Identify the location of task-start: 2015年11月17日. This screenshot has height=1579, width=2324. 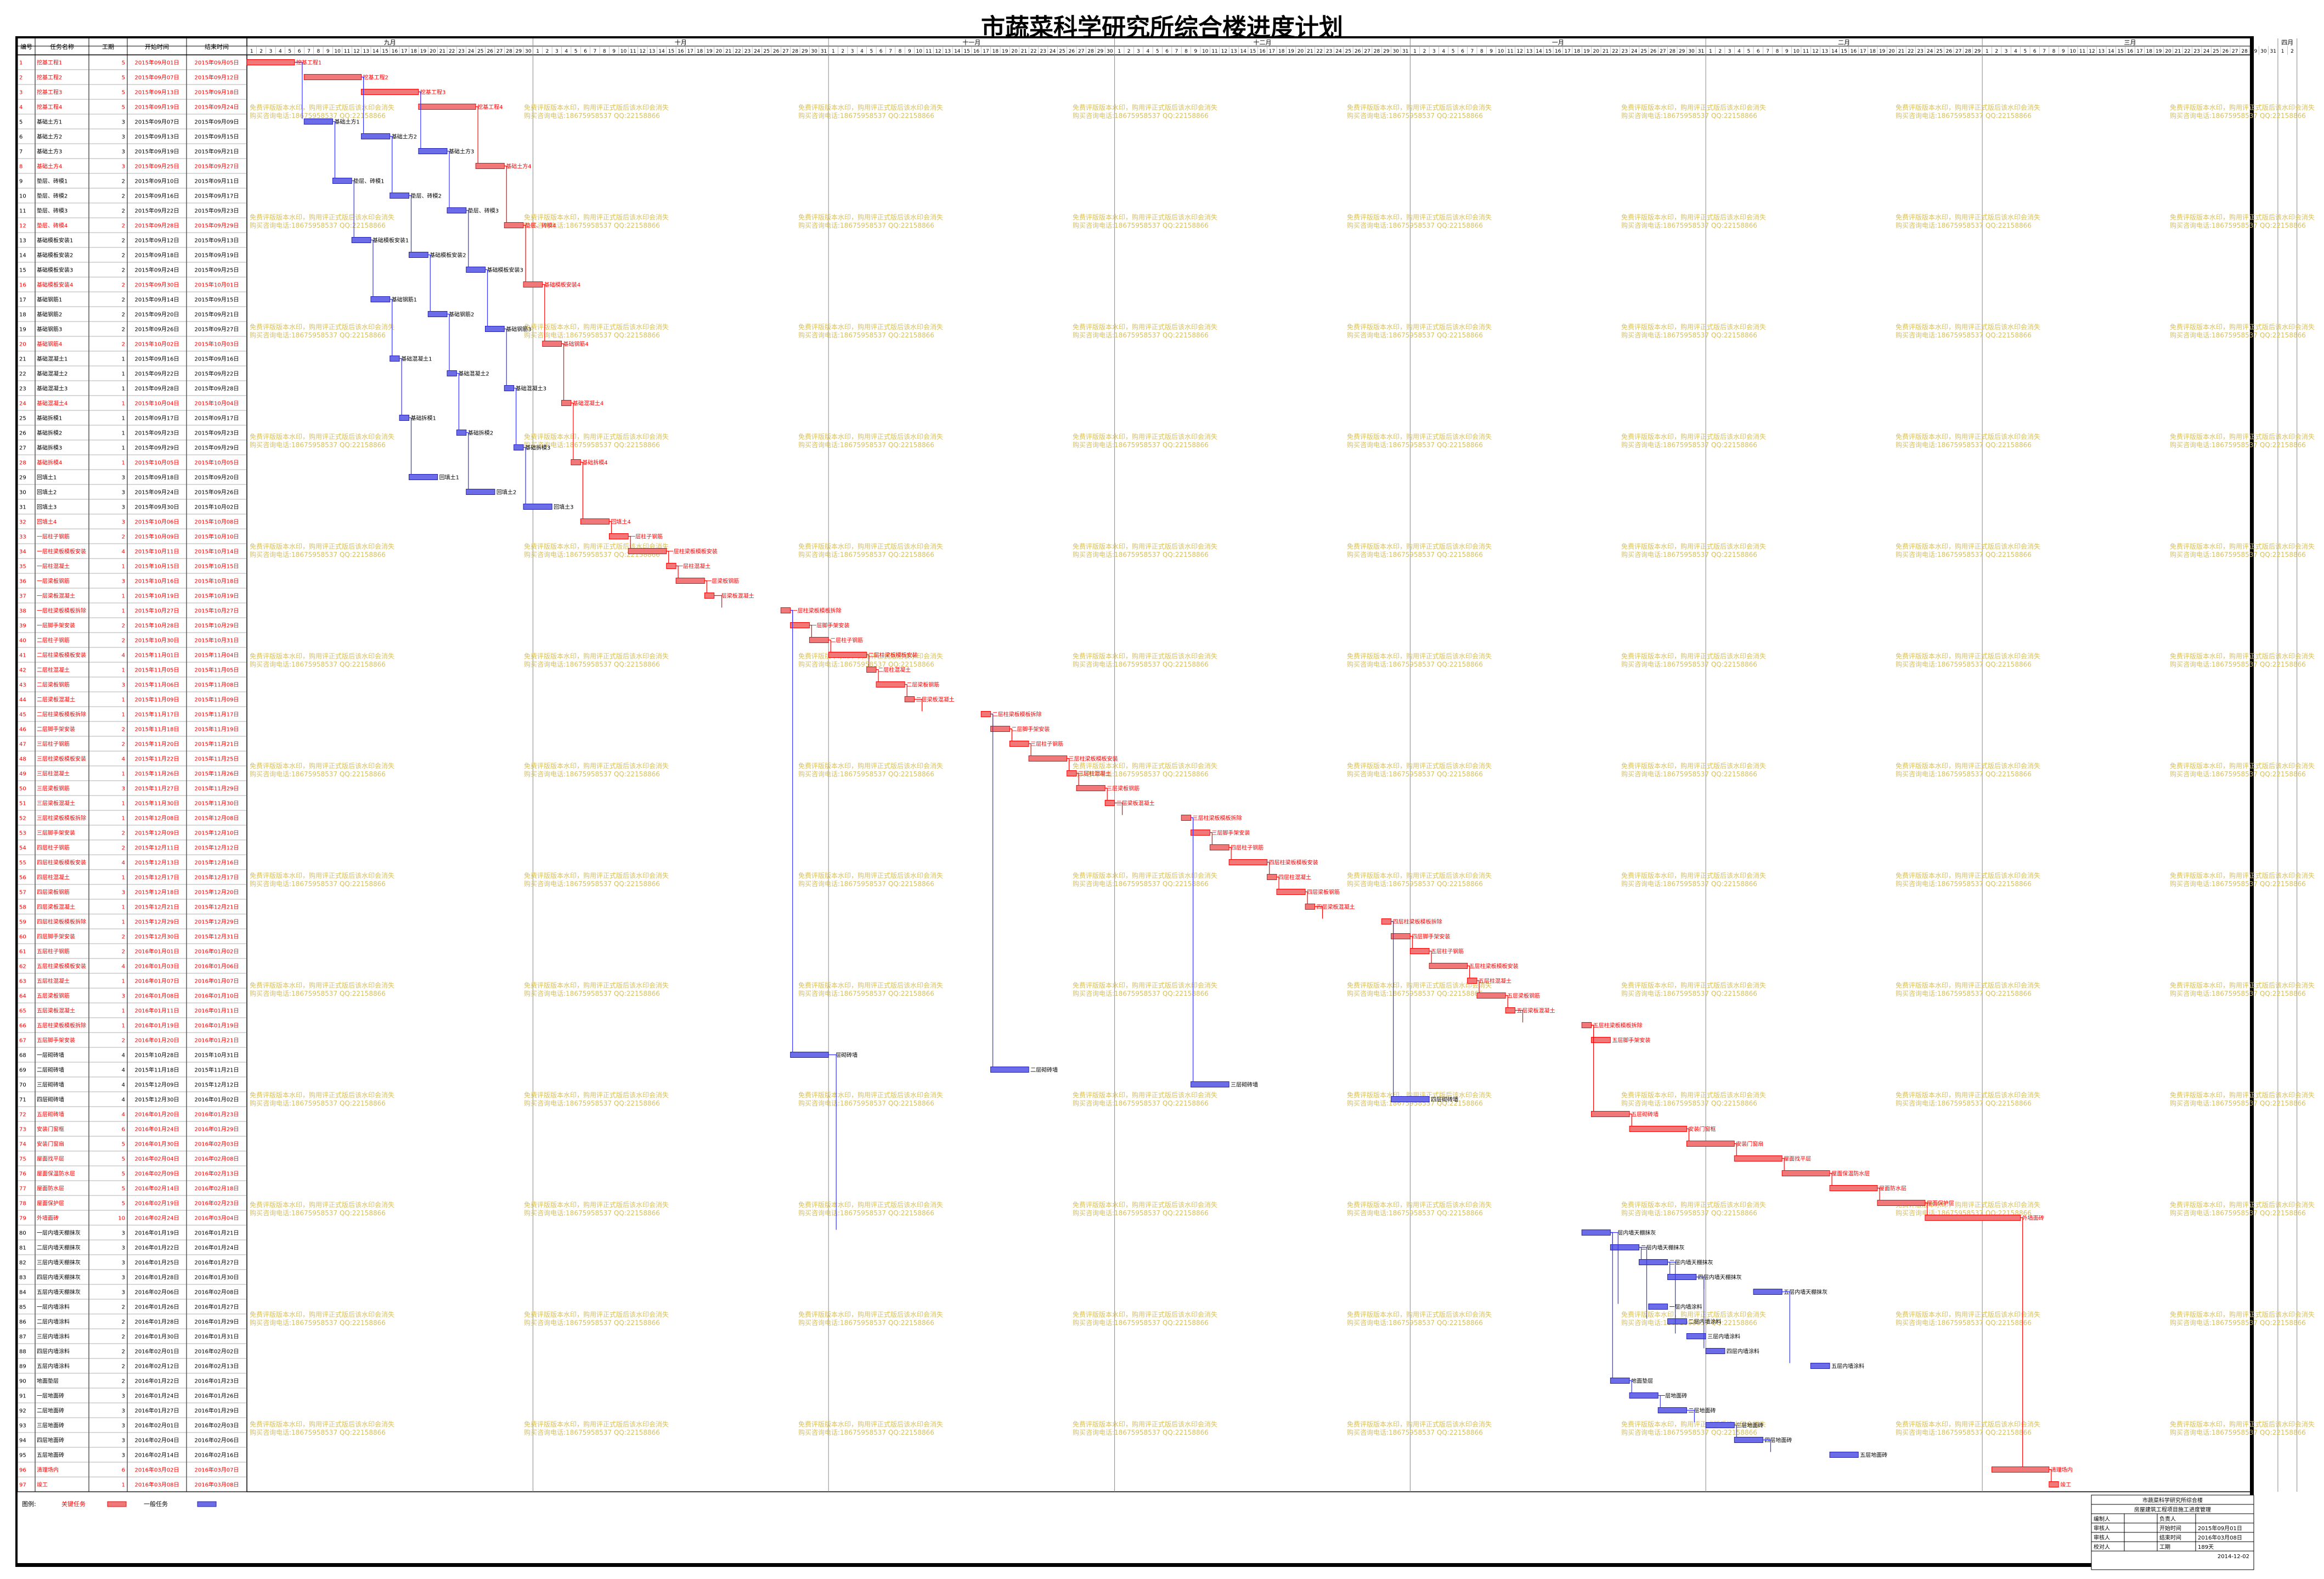
(157, 714).